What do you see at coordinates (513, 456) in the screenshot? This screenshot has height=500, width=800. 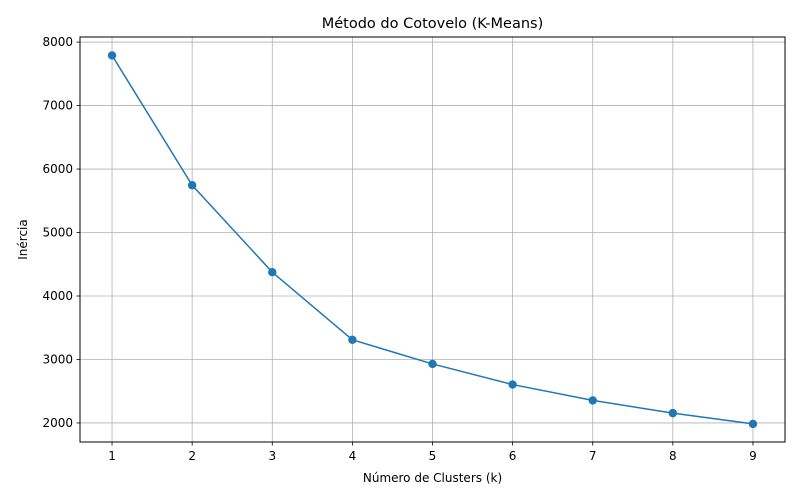 I see `x-tick-label: 6` at bounding box center [513, 456].